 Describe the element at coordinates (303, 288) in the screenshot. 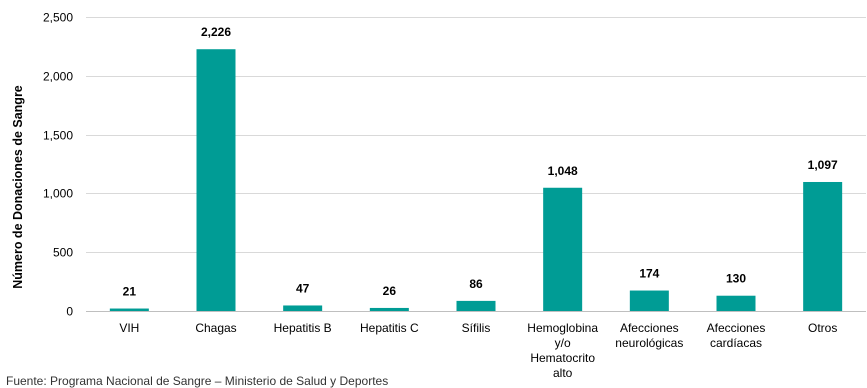

I see `data-label: 47` at that location.